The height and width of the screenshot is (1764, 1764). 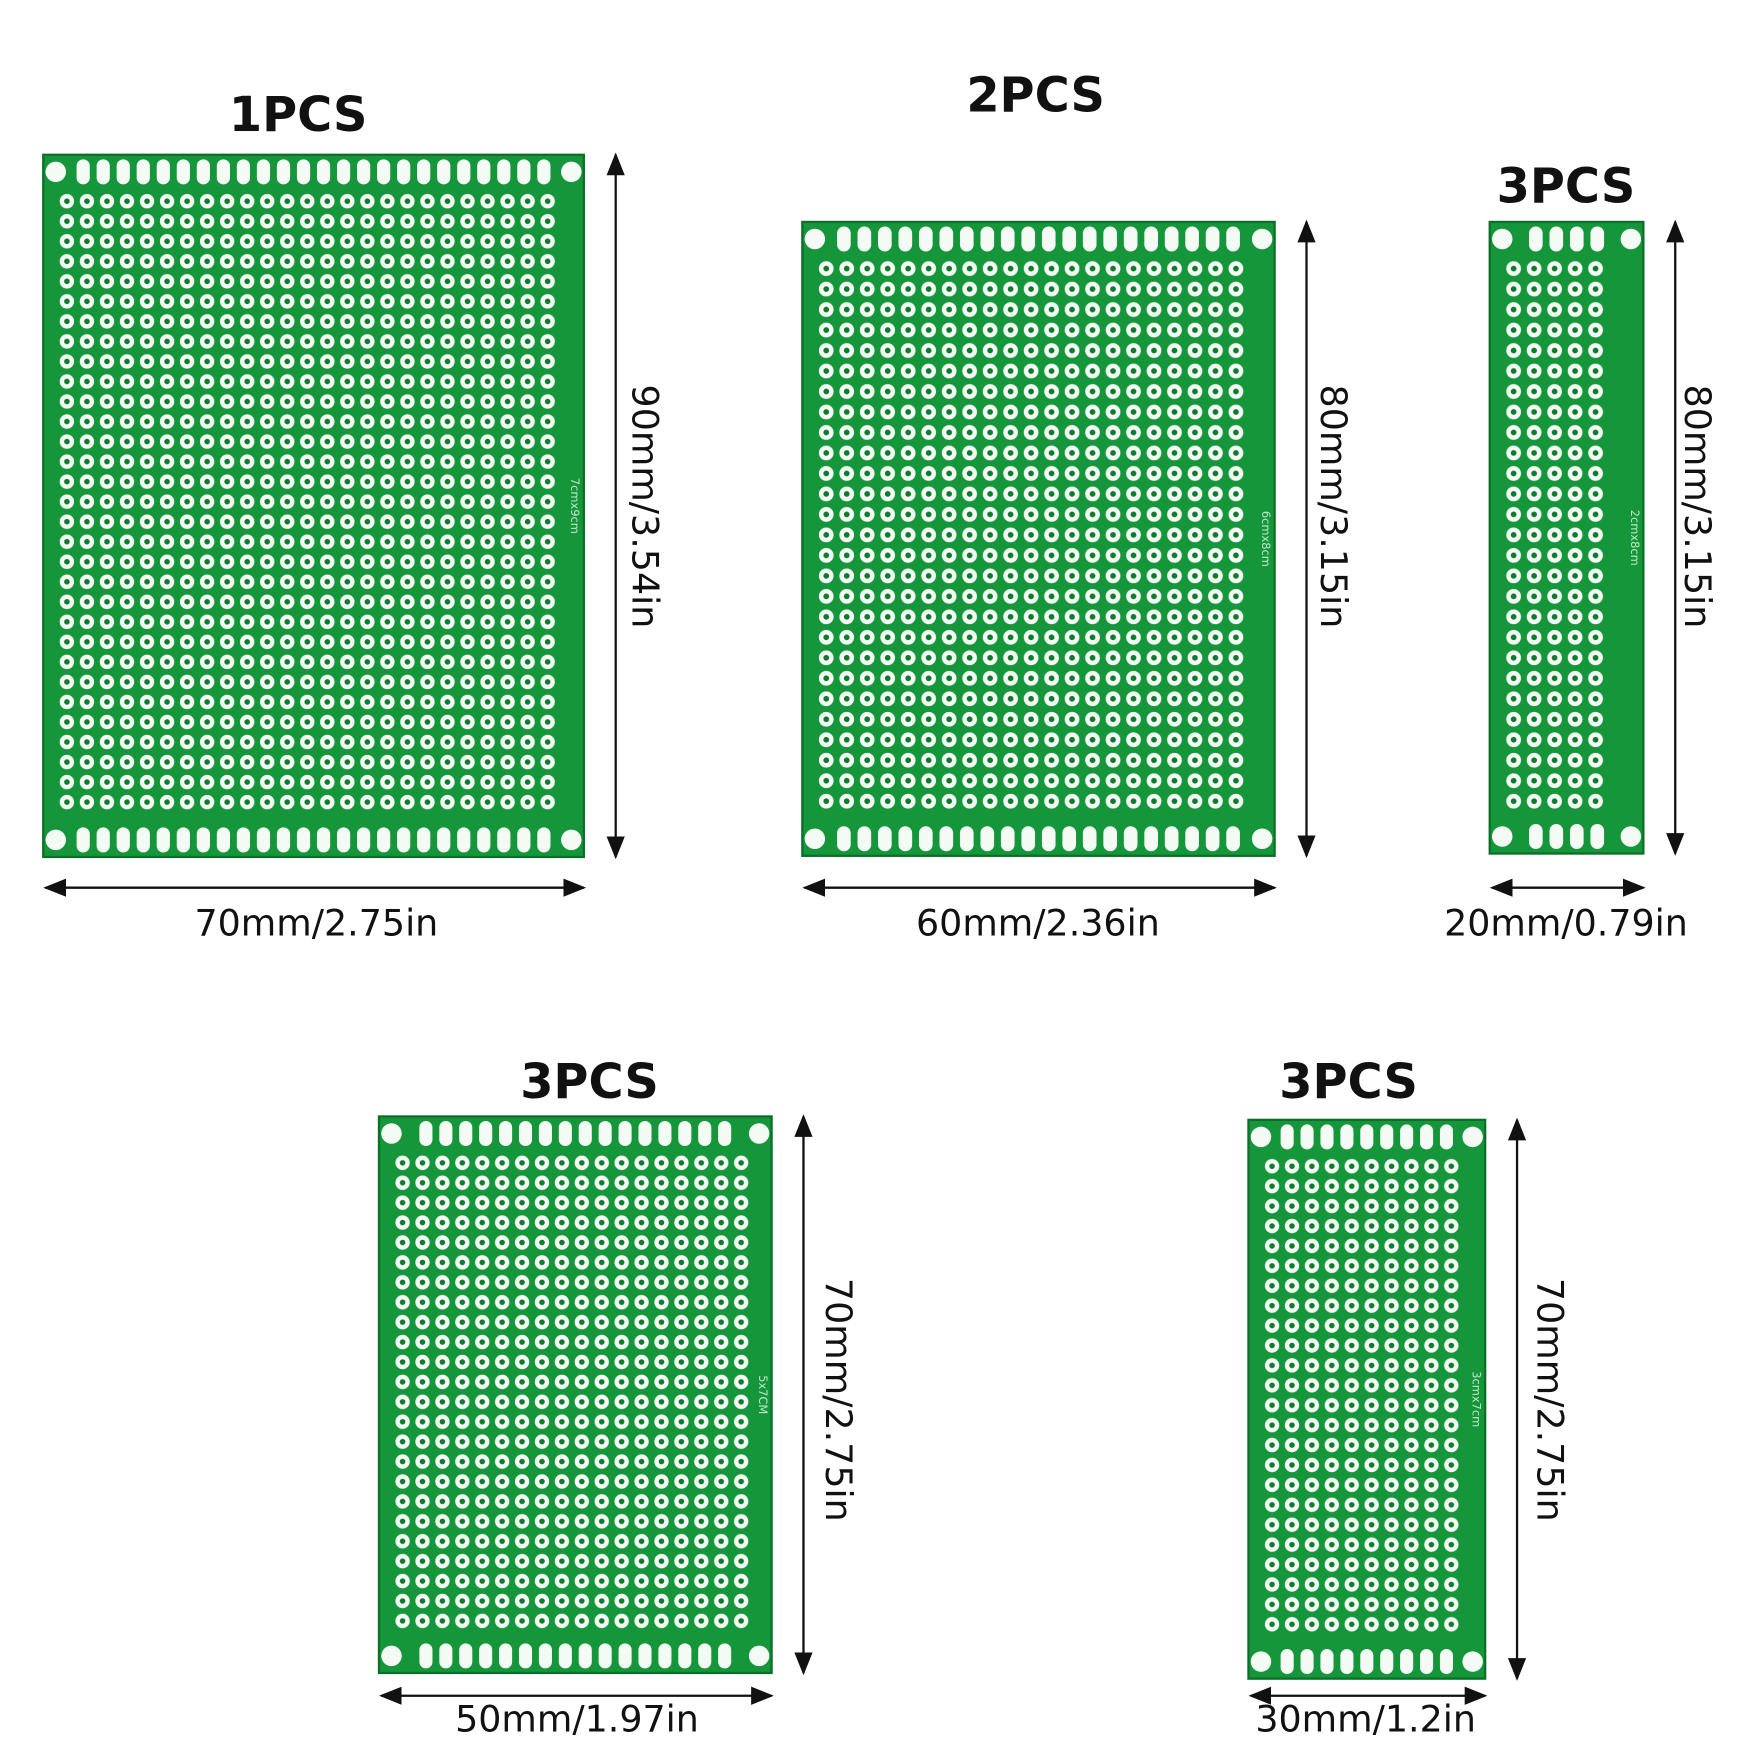 What do you see at coordinates (577, 1718) in the screenshot?
I see `width-label: 50mm/1.97in` at bounding box center [577, 1718].